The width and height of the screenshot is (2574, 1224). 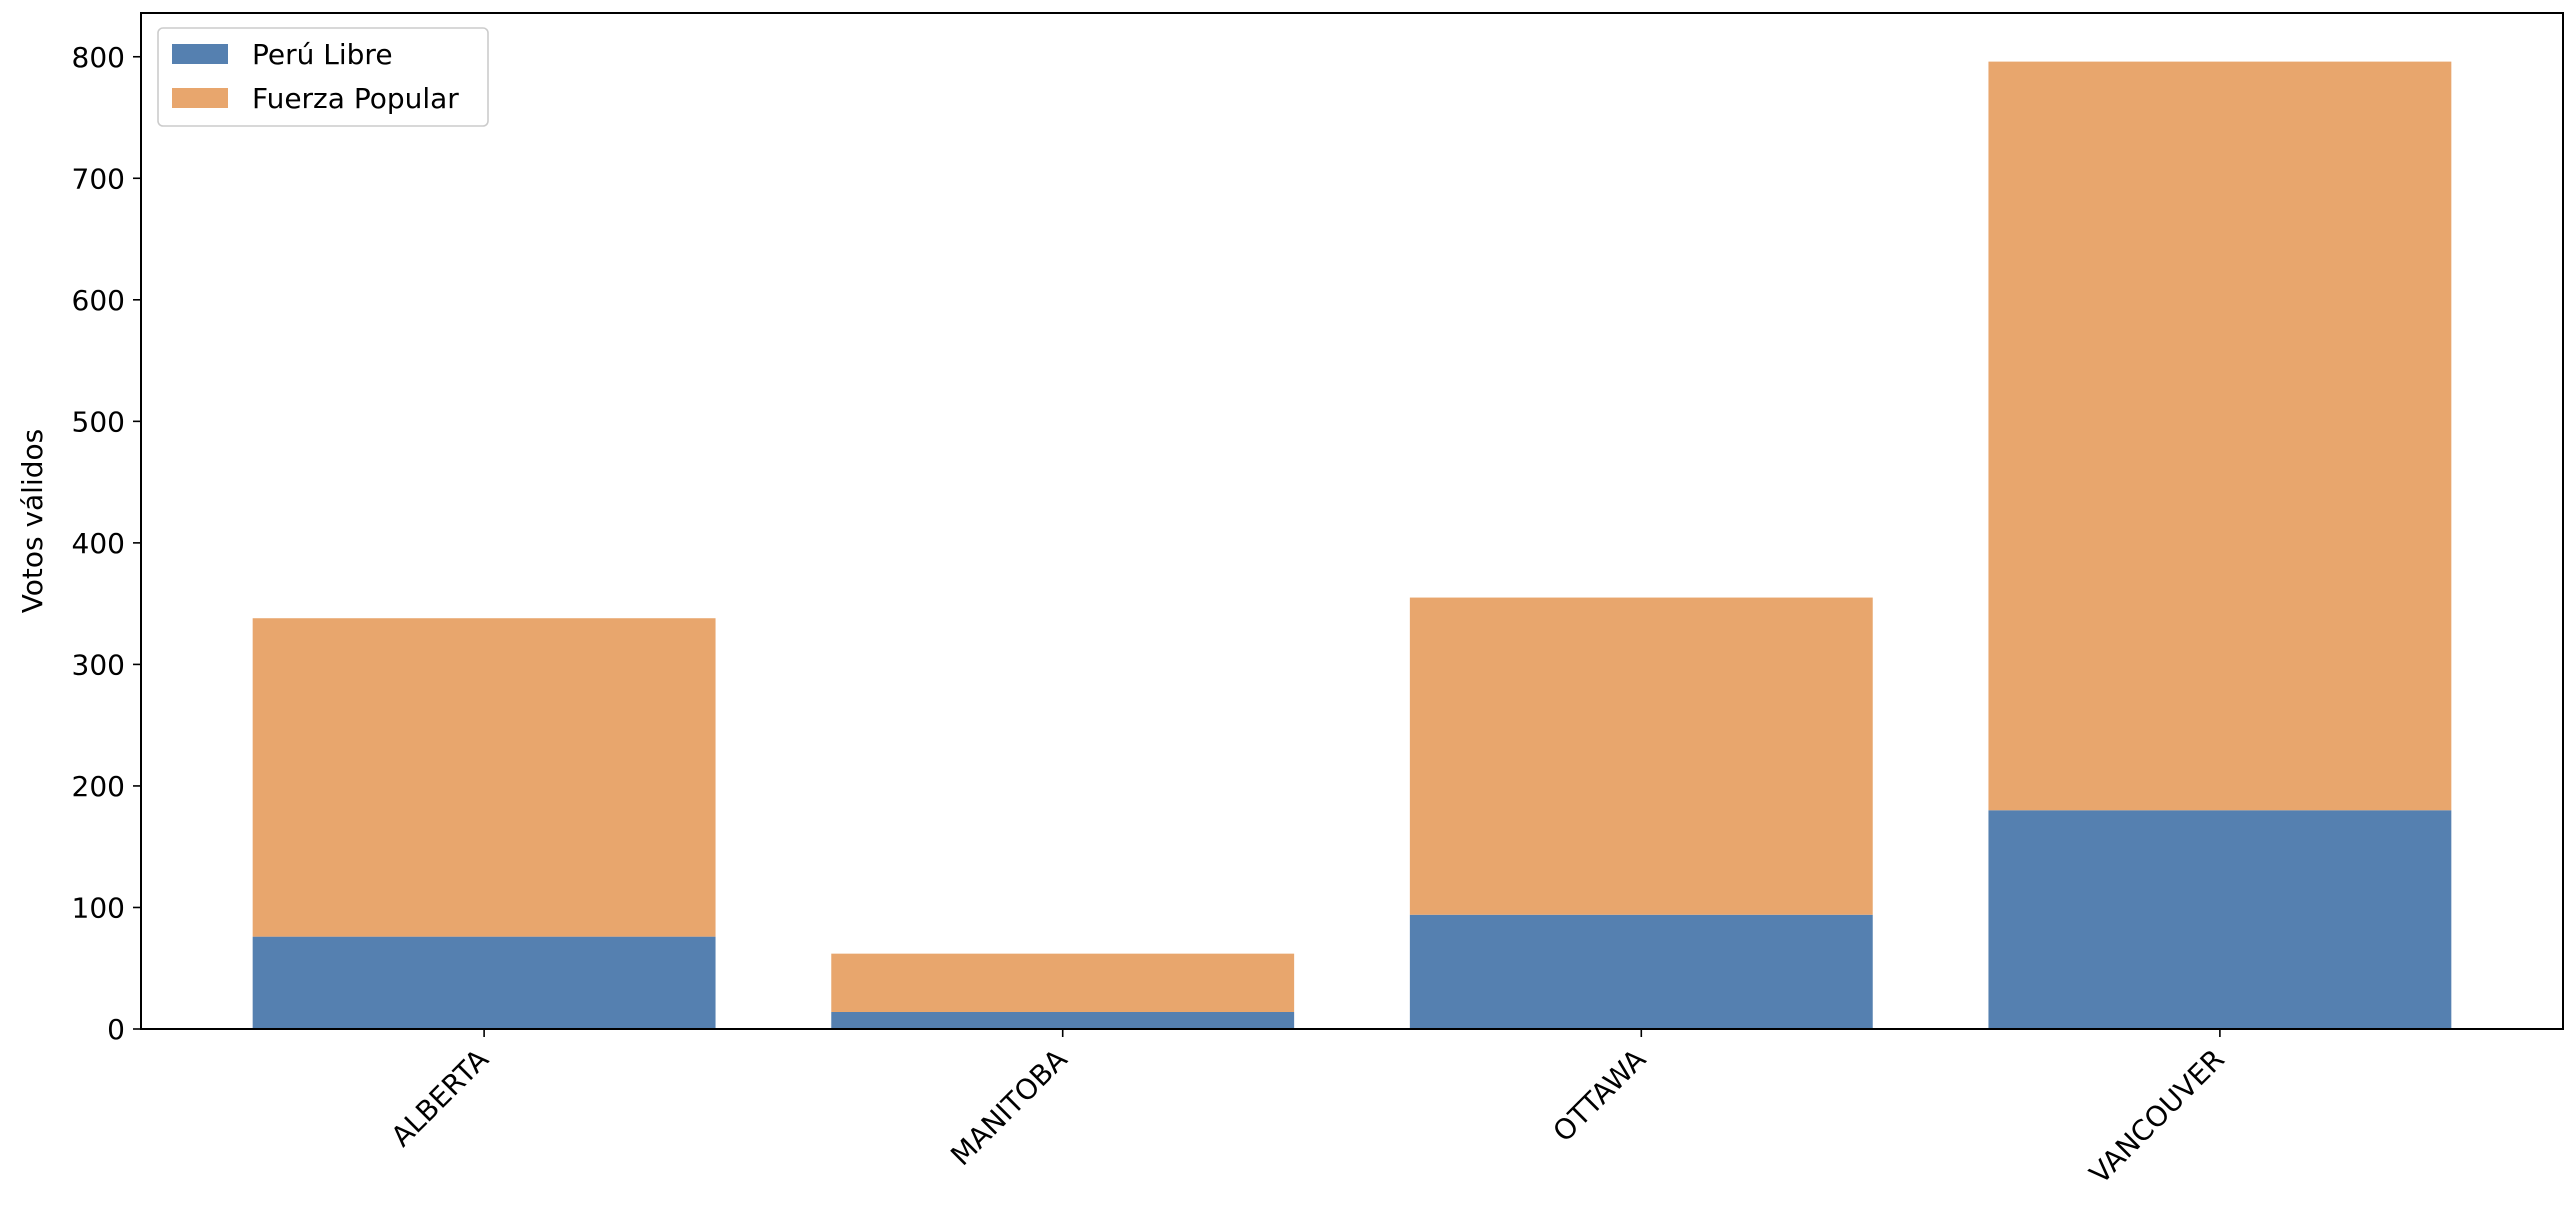 What do you see at coordinates (98, 178) in the screenshot?
I see `y-tick-label: 700` at bounding box center [98, 178].